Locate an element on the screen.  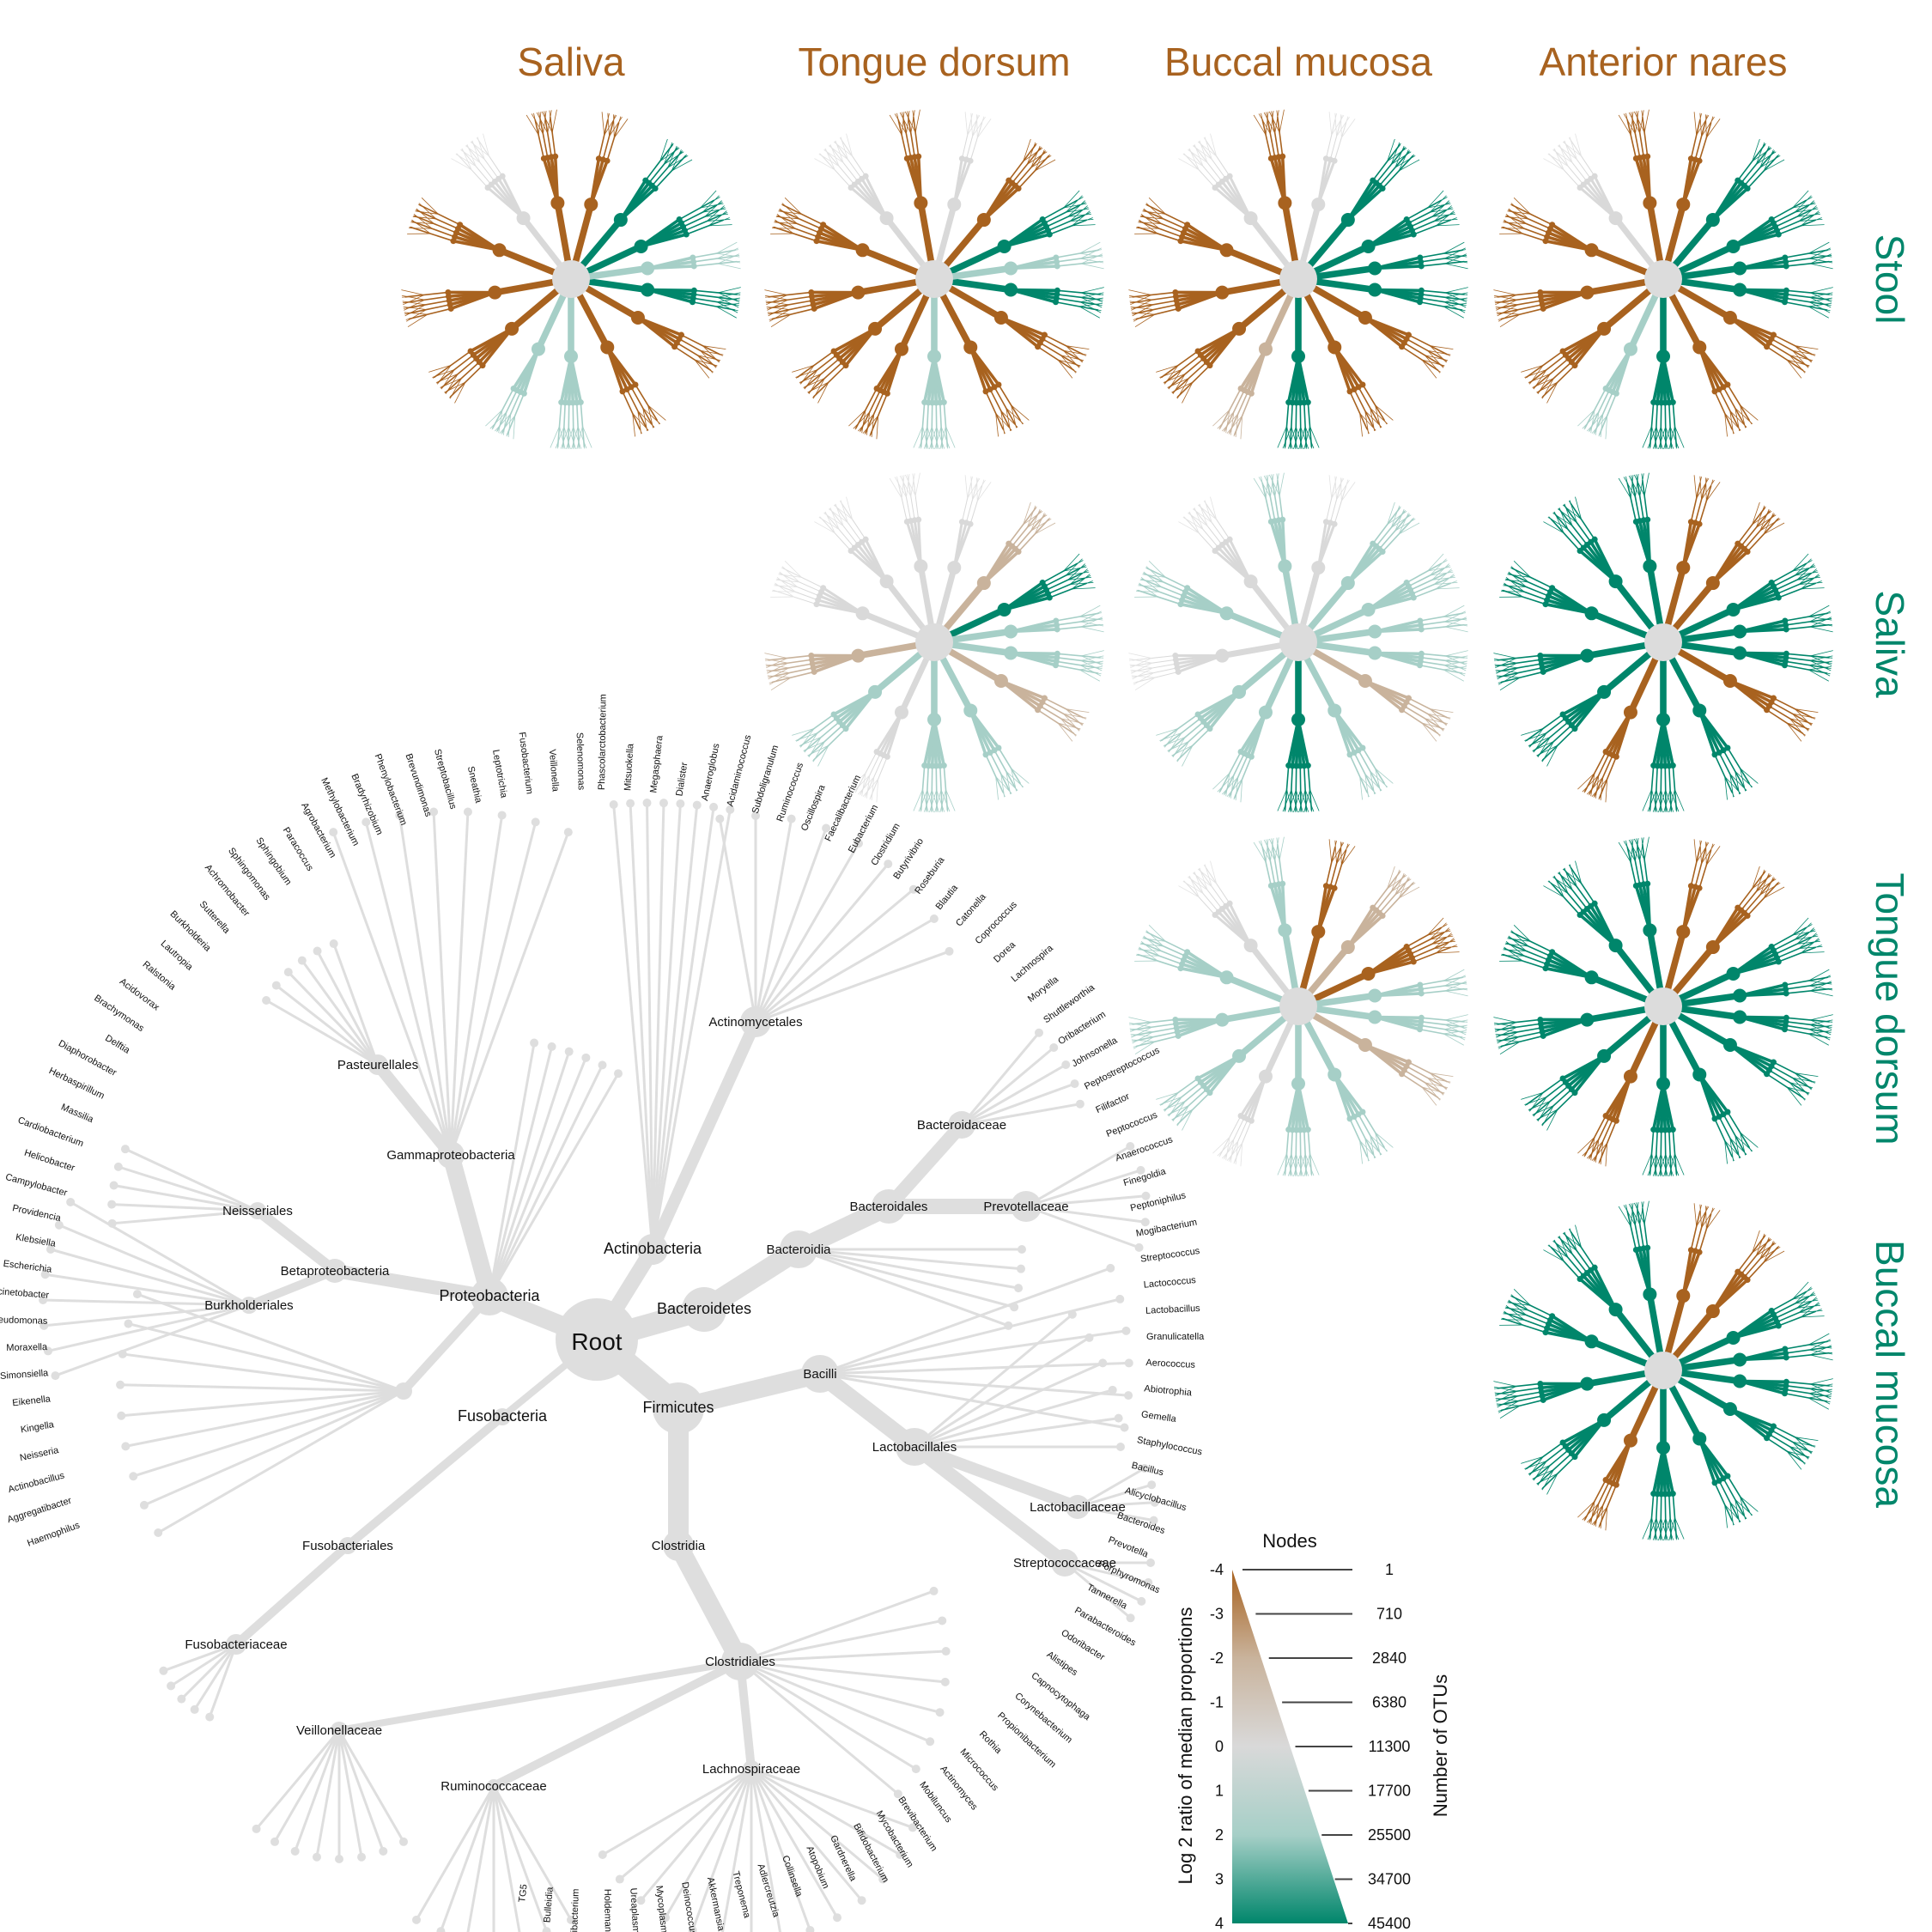
row-title: Saliva is located at coordinates (1890, 644).